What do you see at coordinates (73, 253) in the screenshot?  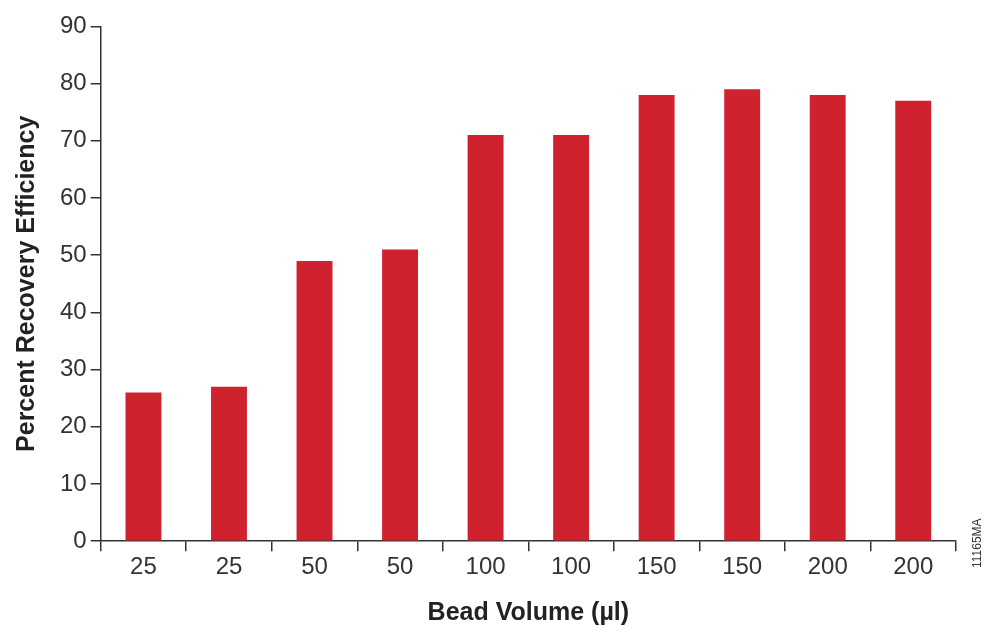 I see `y-tick-label: 50` at bounding box center [73, 253].